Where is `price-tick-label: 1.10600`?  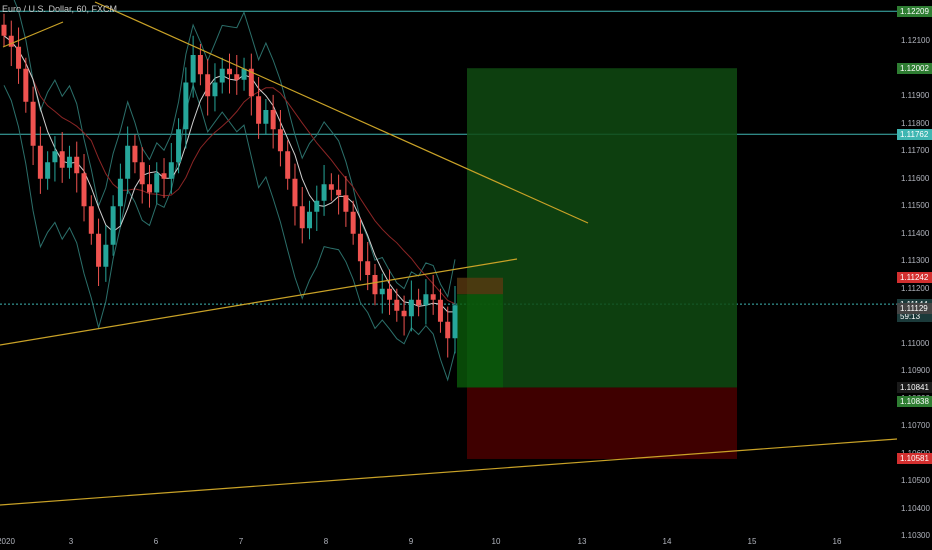
price-tick-label: 1.10600 is located at coordinates (914, 454).